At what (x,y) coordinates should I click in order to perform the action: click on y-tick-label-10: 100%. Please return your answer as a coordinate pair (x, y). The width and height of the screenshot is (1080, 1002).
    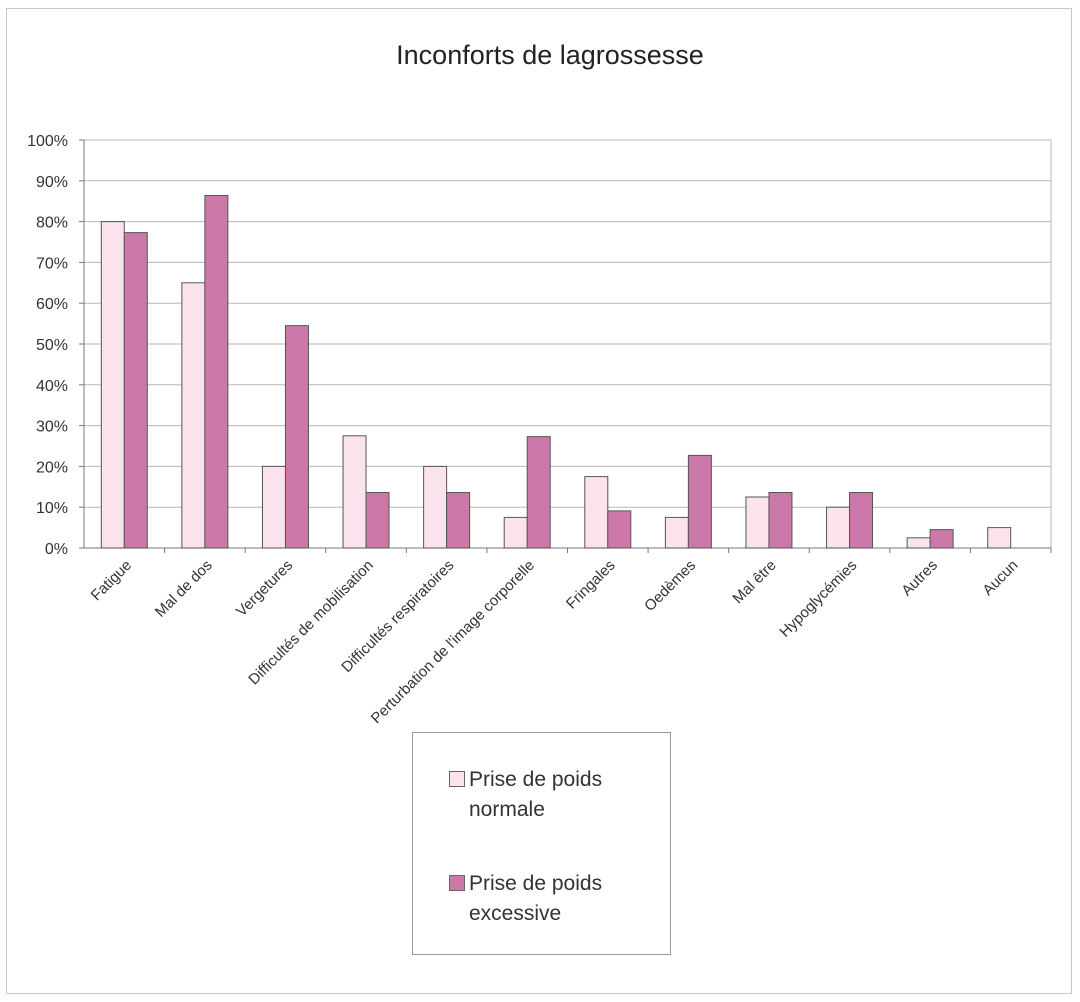
    Looking at the image, I should click on (47, 141).